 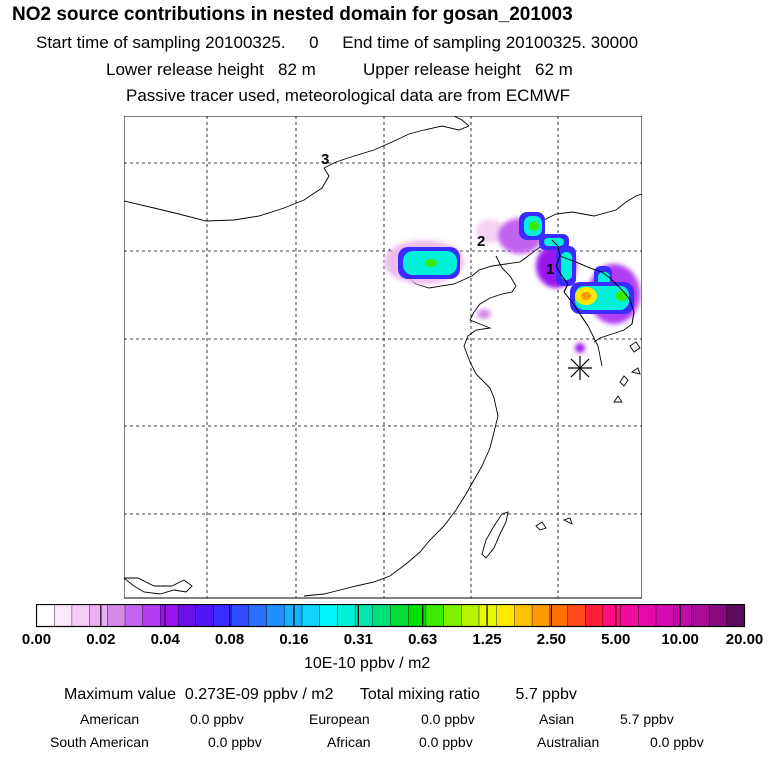 I want to click on colorbar-tick-label: 0.02, so click(x=101, y=639).